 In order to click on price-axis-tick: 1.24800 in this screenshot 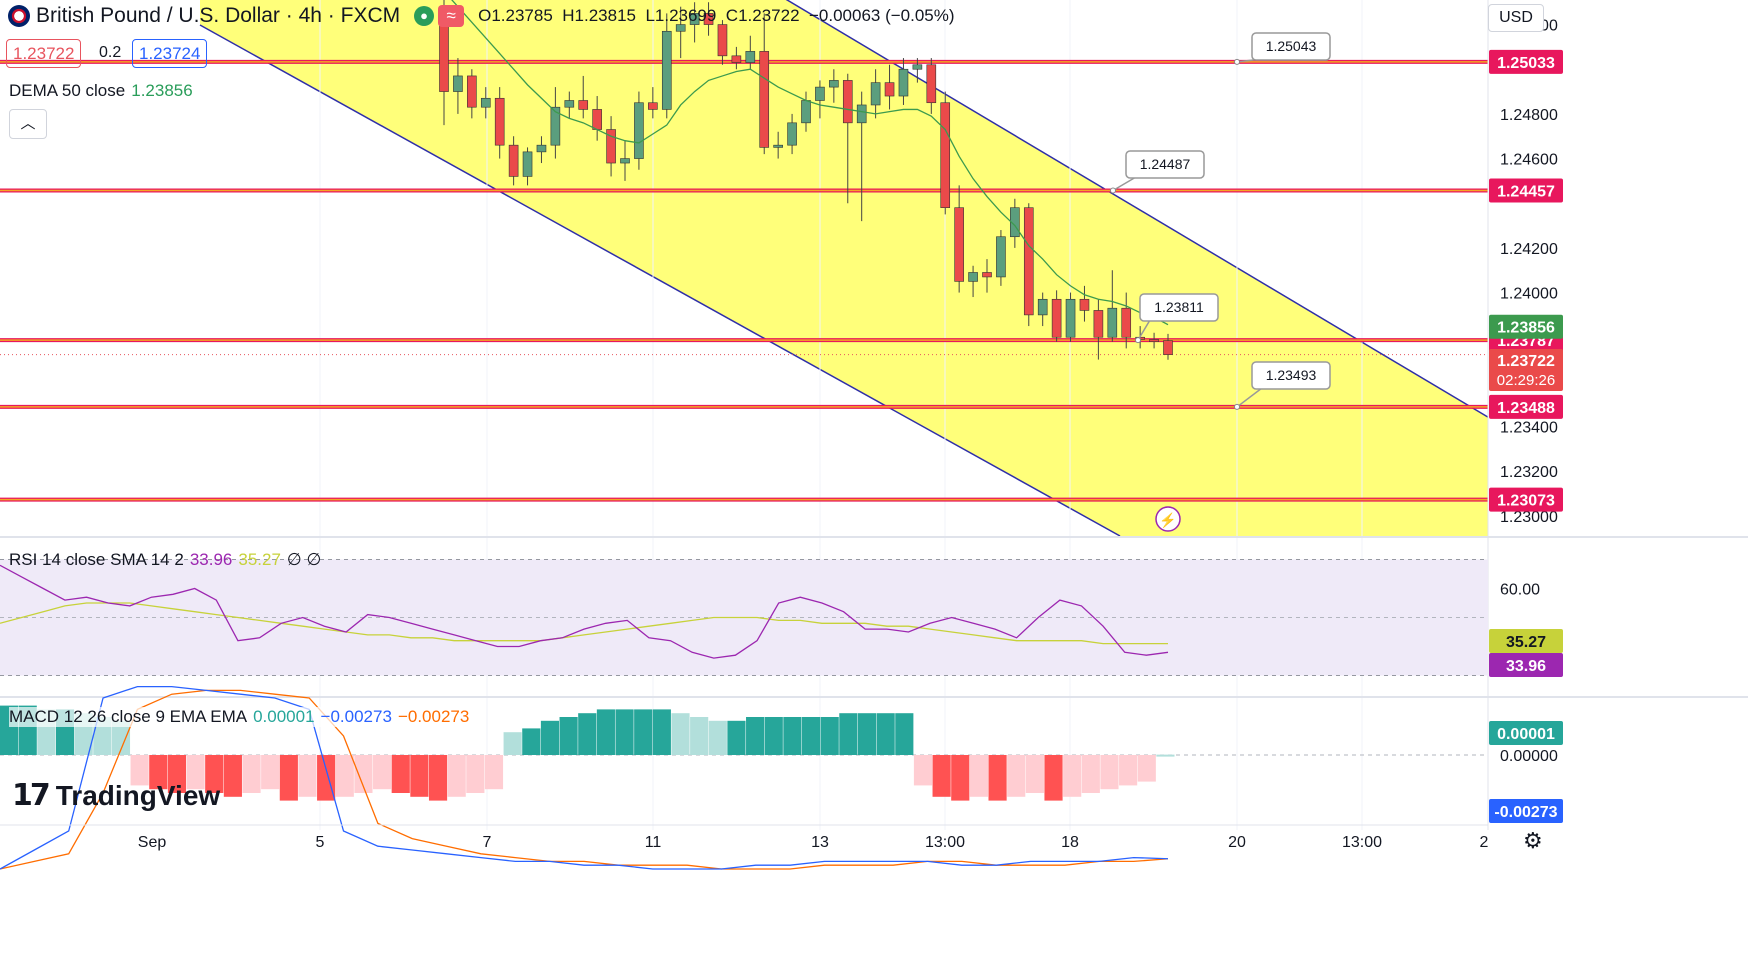, I will do `click(1529, 115)`.